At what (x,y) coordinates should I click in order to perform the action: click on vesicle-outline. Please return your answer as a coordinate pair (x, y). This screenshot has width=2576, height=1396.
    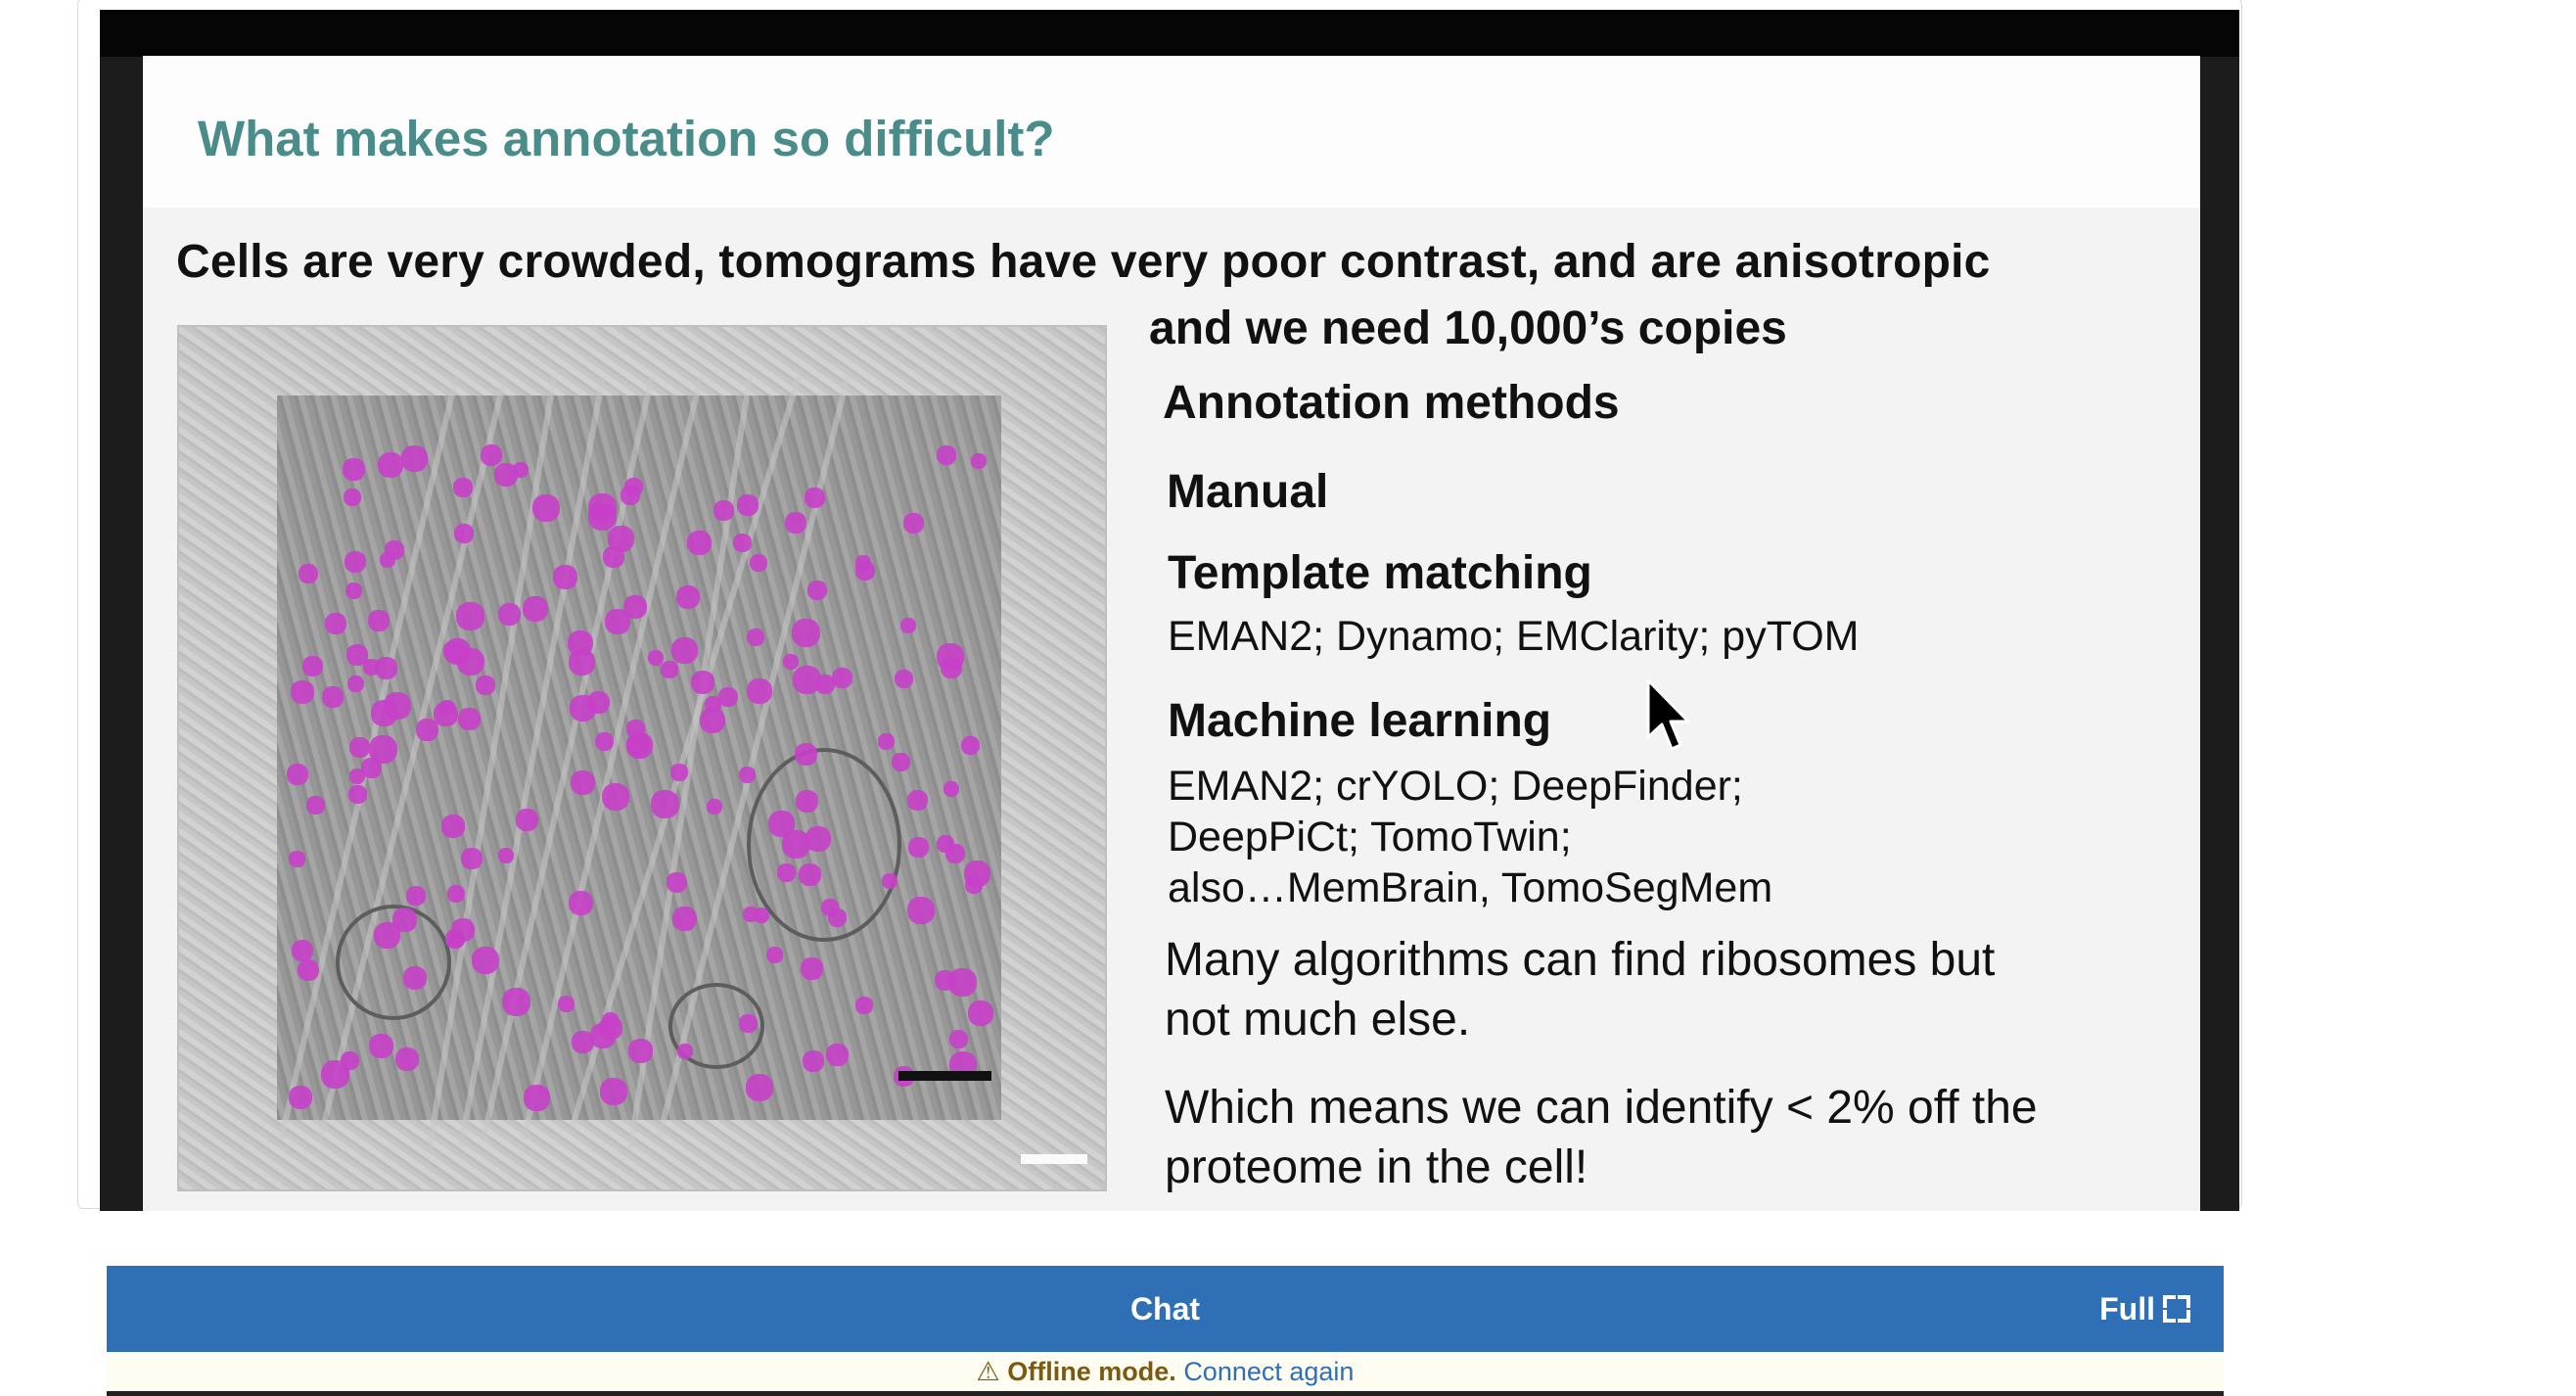
    Looking at the image, I should click on (824, 845).